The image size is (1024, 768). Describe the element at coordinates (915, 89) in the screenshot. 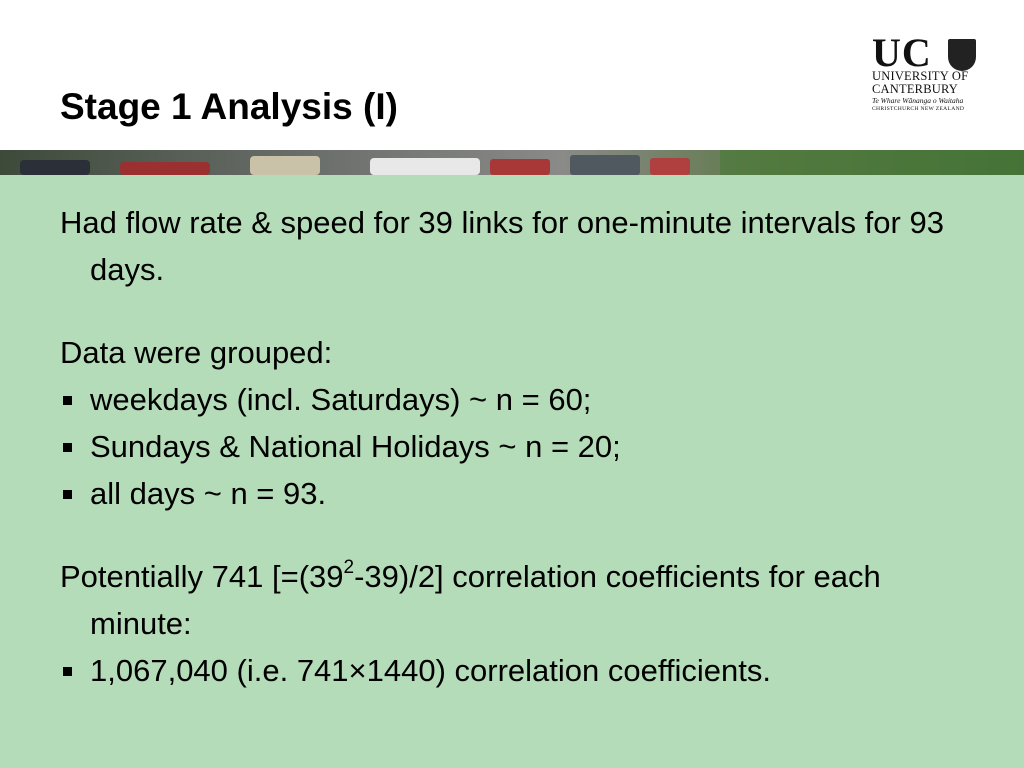

I see `logo-line: CANTERBURY` at that location.